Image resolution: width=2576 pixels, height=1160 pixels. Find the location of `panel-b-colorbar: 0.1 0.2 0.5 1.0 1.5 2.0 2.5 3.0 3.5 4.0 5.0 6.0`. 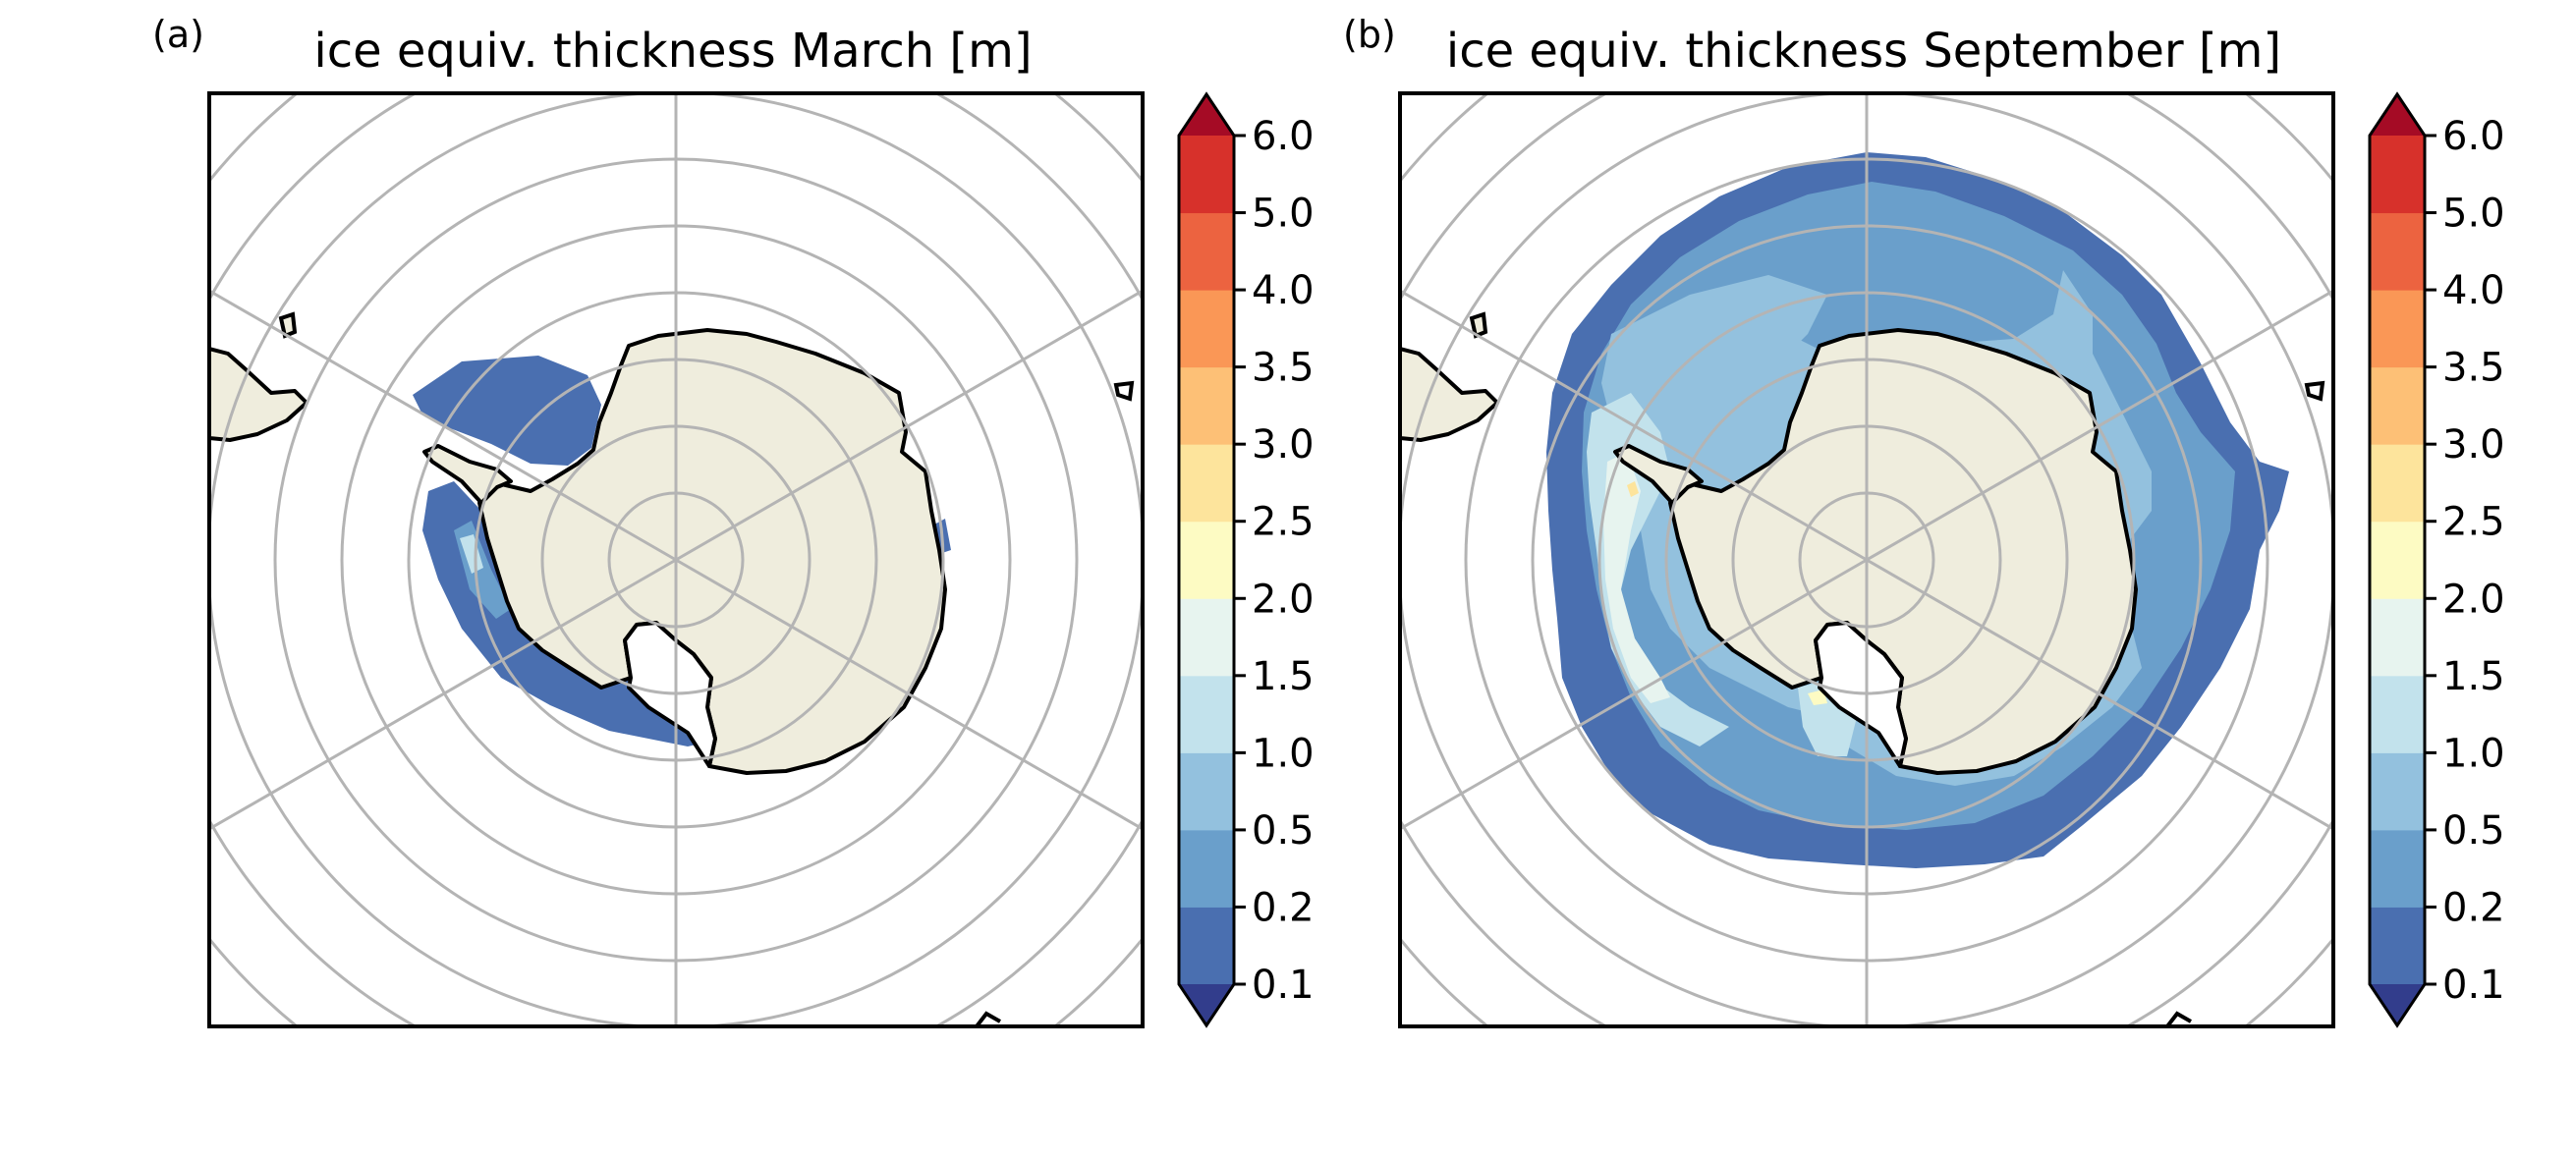

panel-b-colorbar: 0.1 0.2 0.5 1.0 1.5 2.0 2.5 3.0 3.5 4.0 5.0 6.0 is located at coordinates (2436, 559).